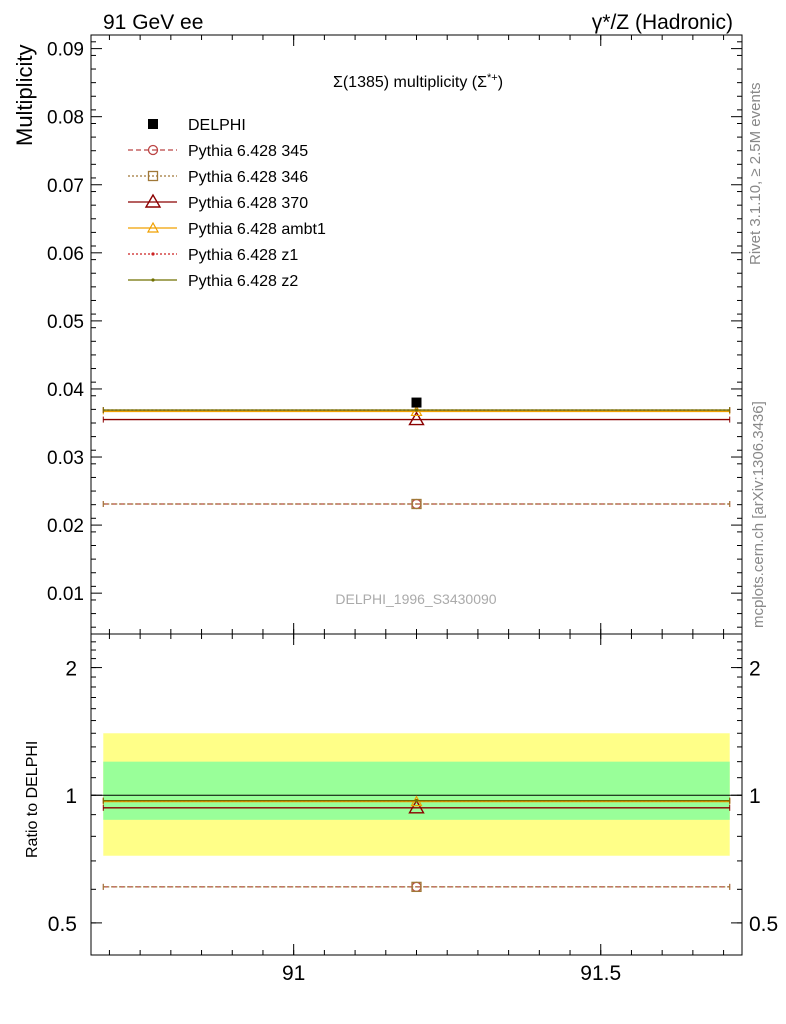 The height and width of the screenshot is (1024, 786). Describe the element at coordinates (416, 418) in the screenshot. I see `main-pythia-6-428-370-marker` at that location.